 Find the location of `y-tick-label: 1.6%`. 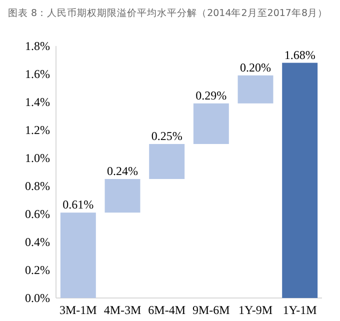

y-tick-label: 1.6% is located at coordinates (37, 74).